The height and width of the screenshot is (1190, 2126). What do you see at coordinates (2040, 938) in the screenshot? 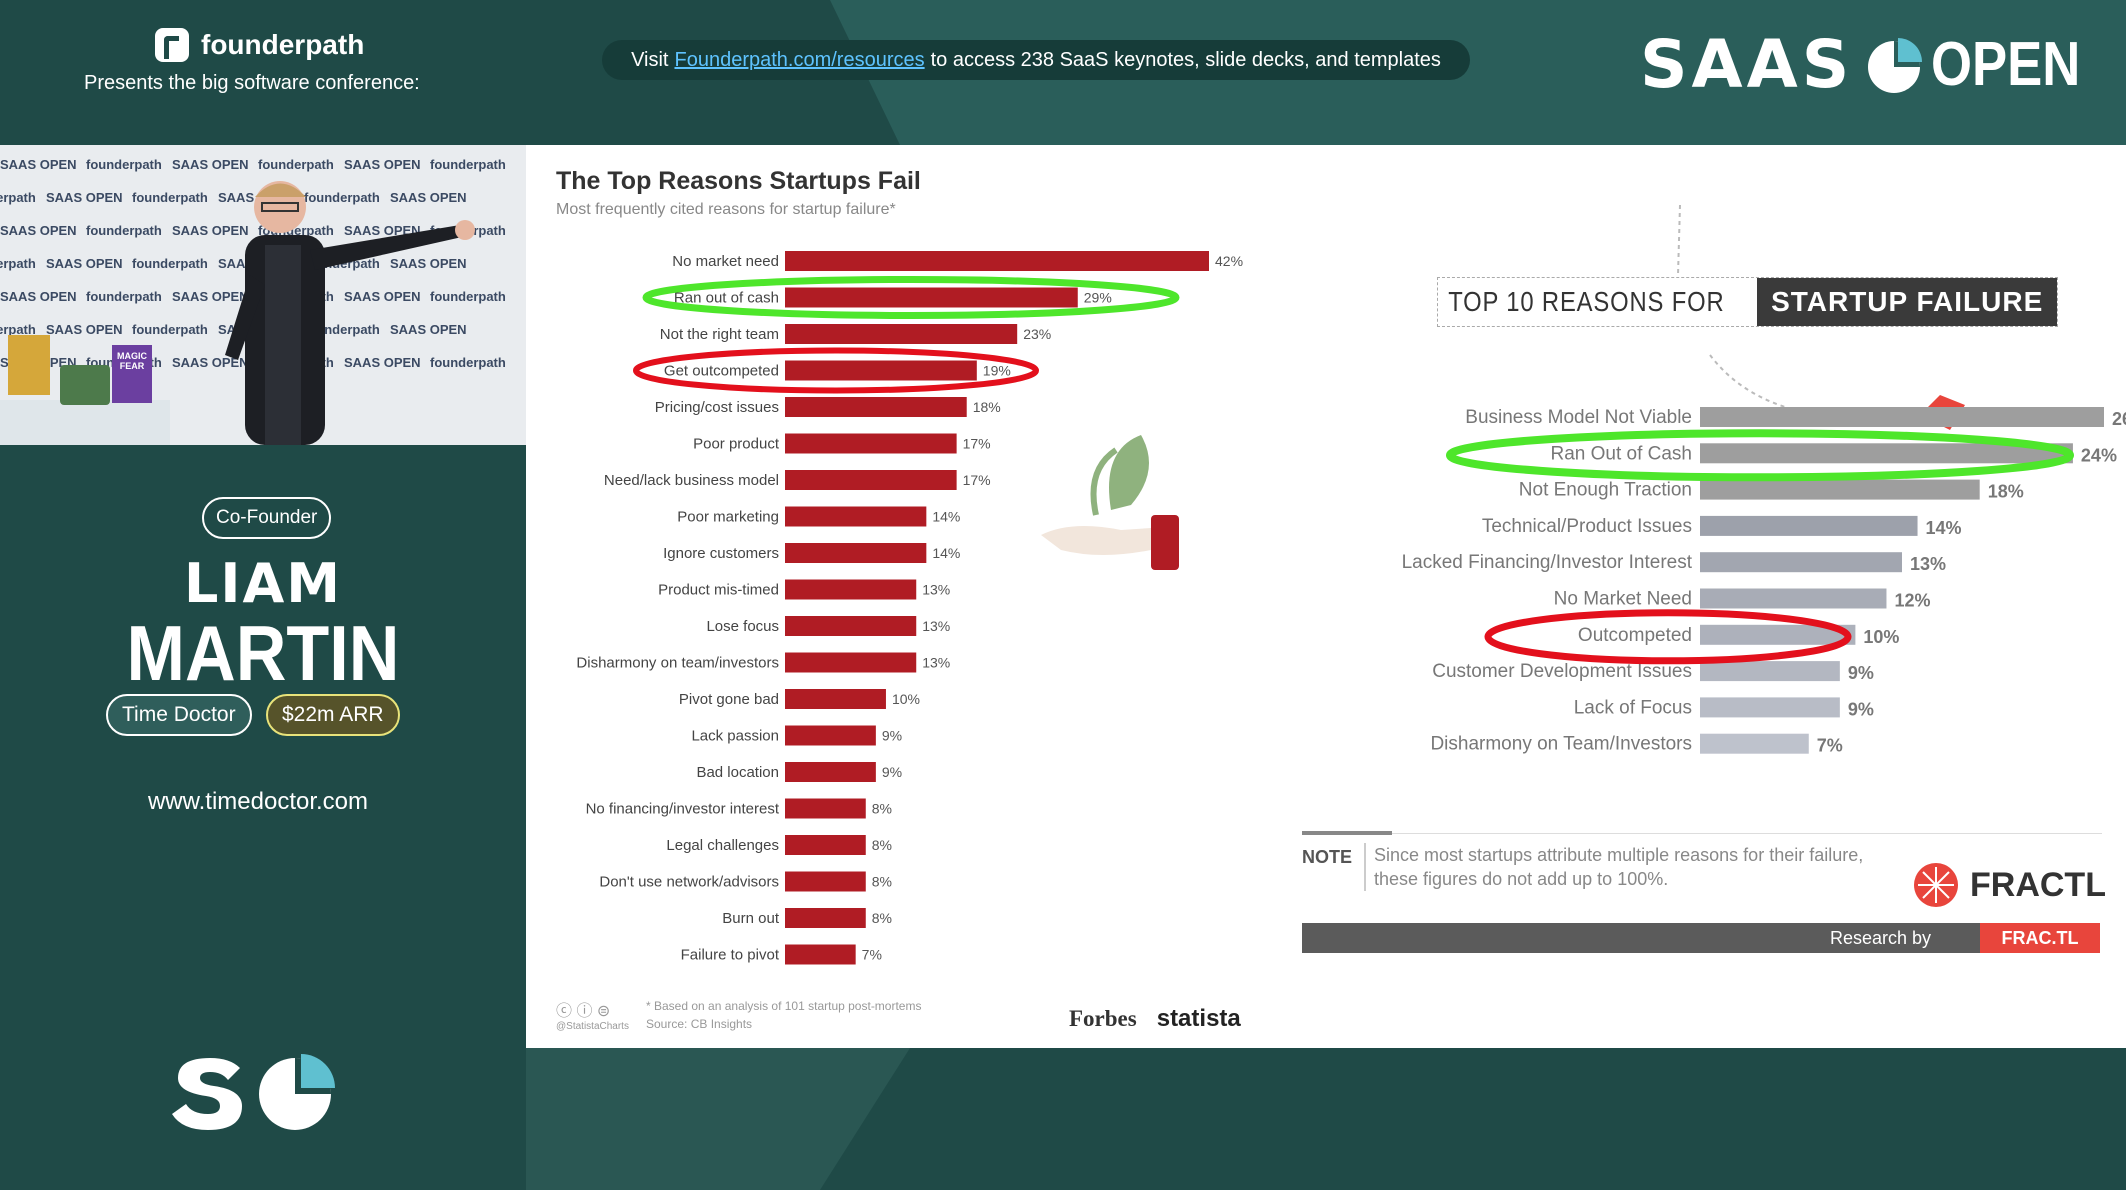
I see `research-tag: FRAC.TL` at bounding box center [2040, 938].